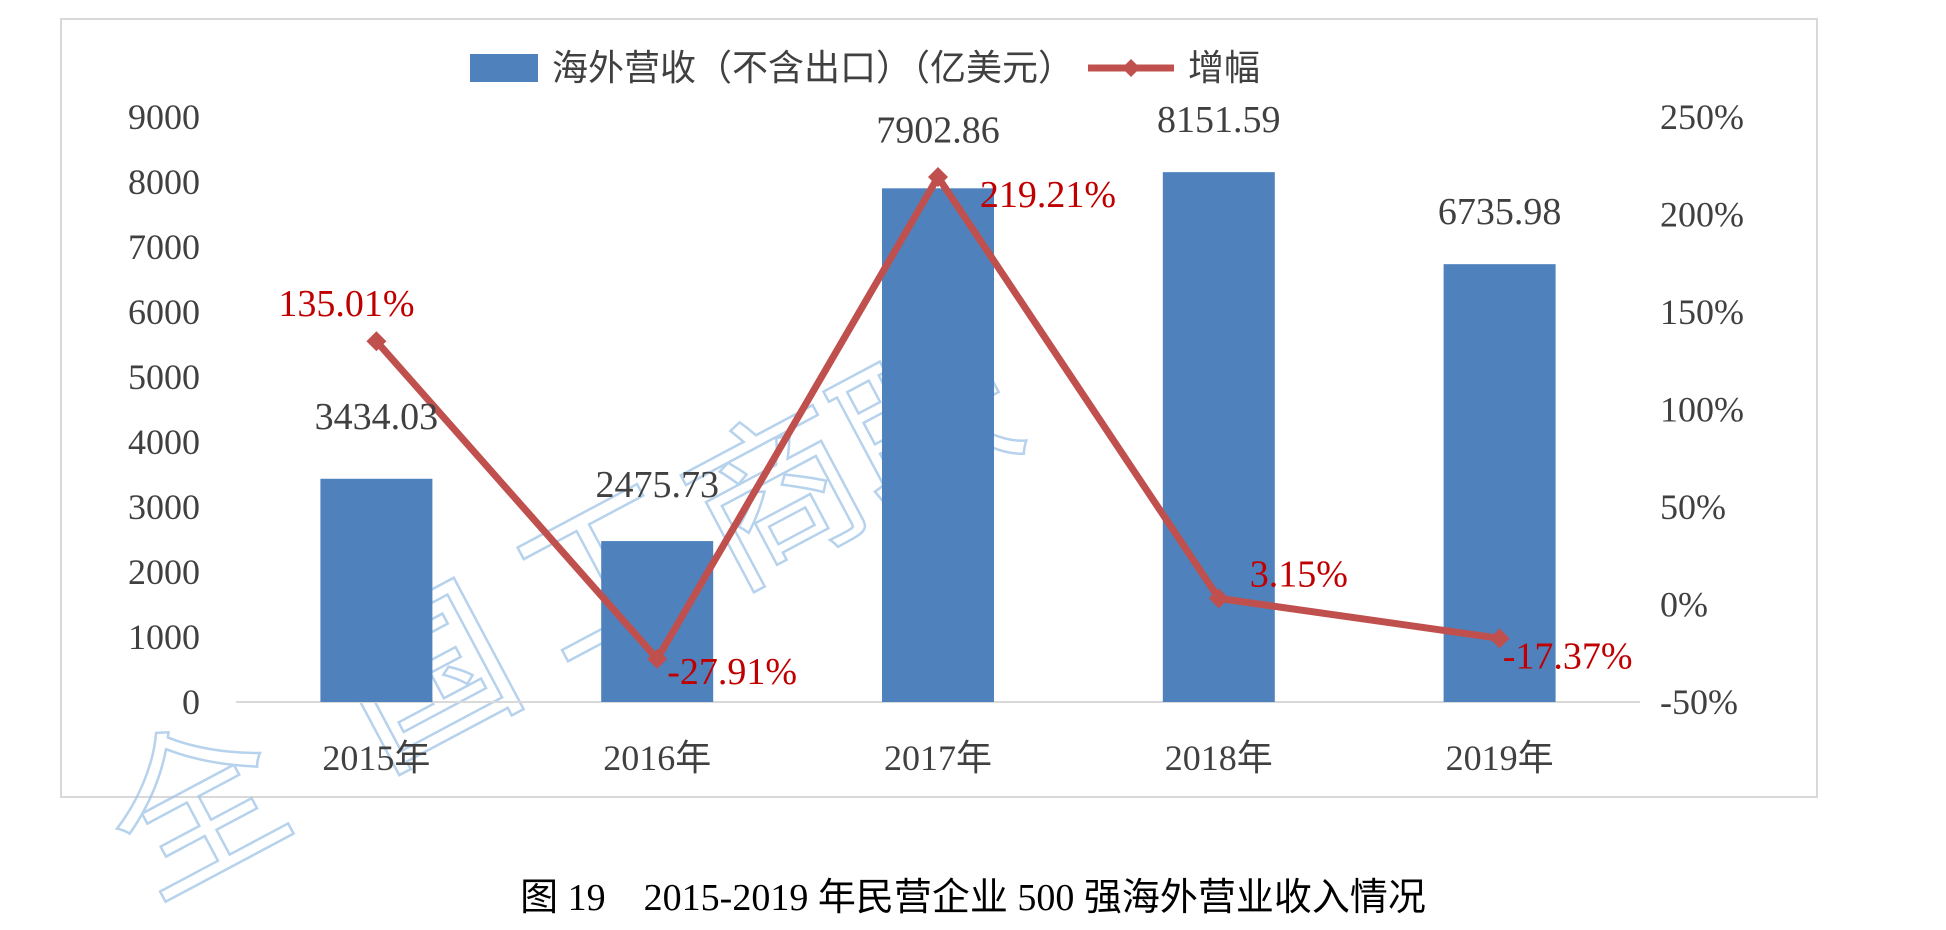 Image resolution: width=1946 pixels, height=930 pixels. I want to click on left-axis-tick-label: 3000, so click(164, 507).